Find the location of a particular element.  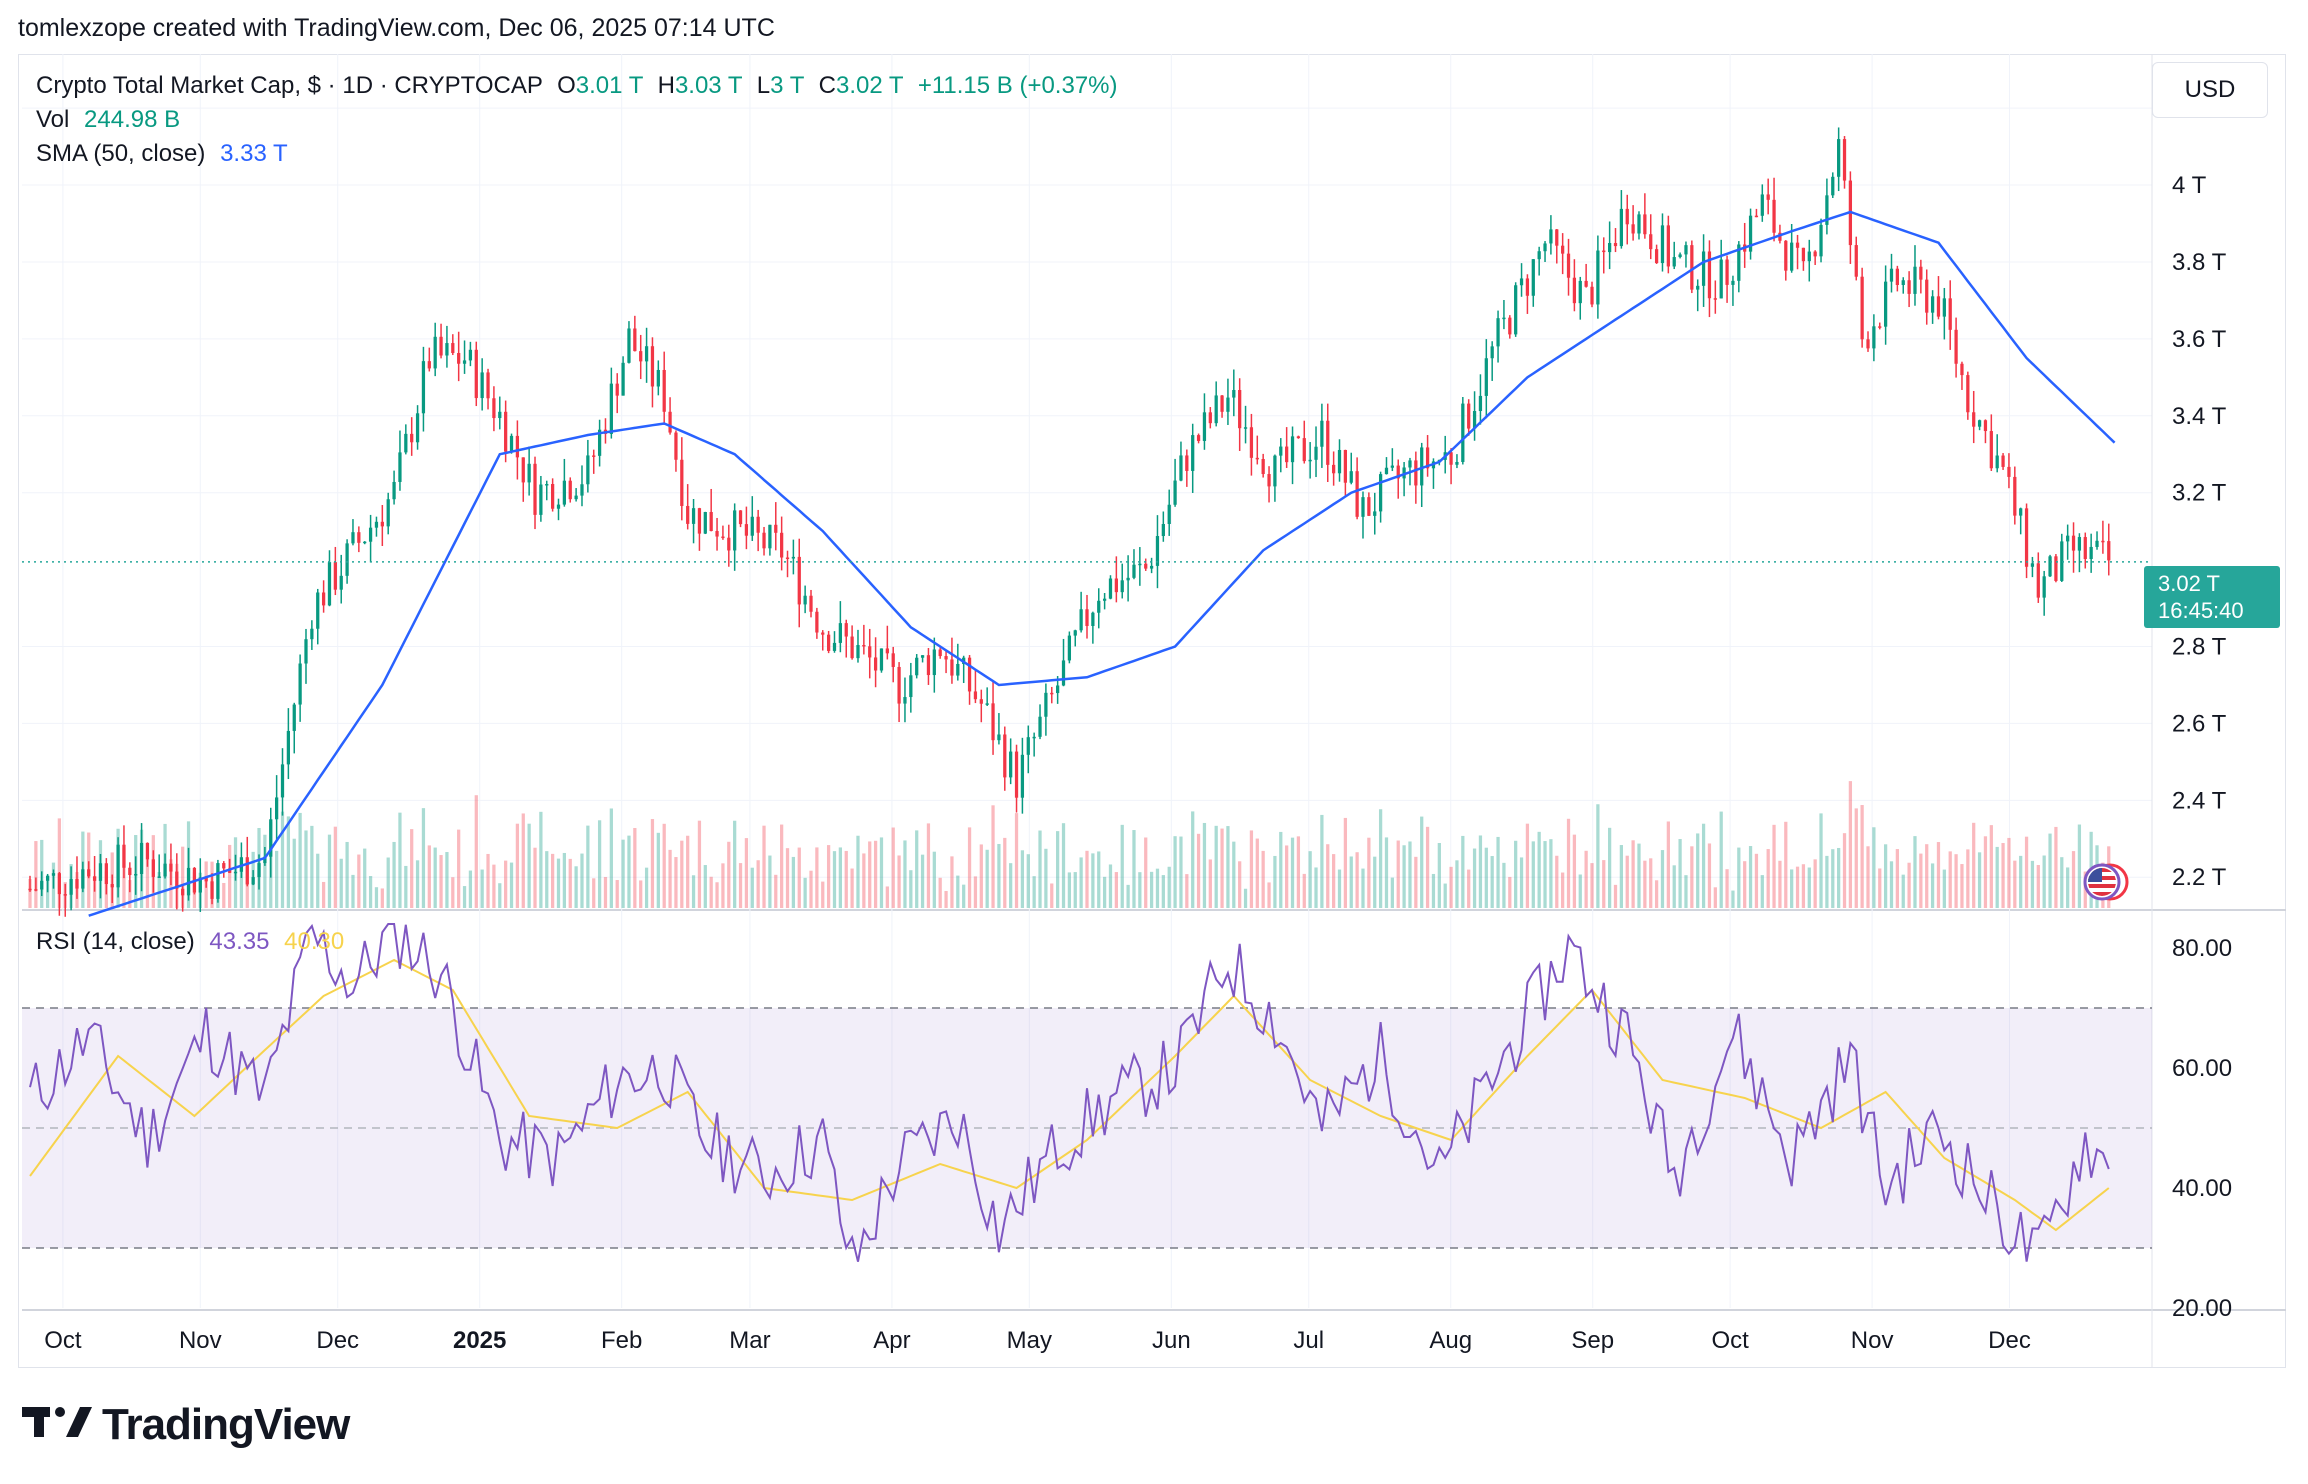

currency-selector: USD is located at coordinates (2210, 90).